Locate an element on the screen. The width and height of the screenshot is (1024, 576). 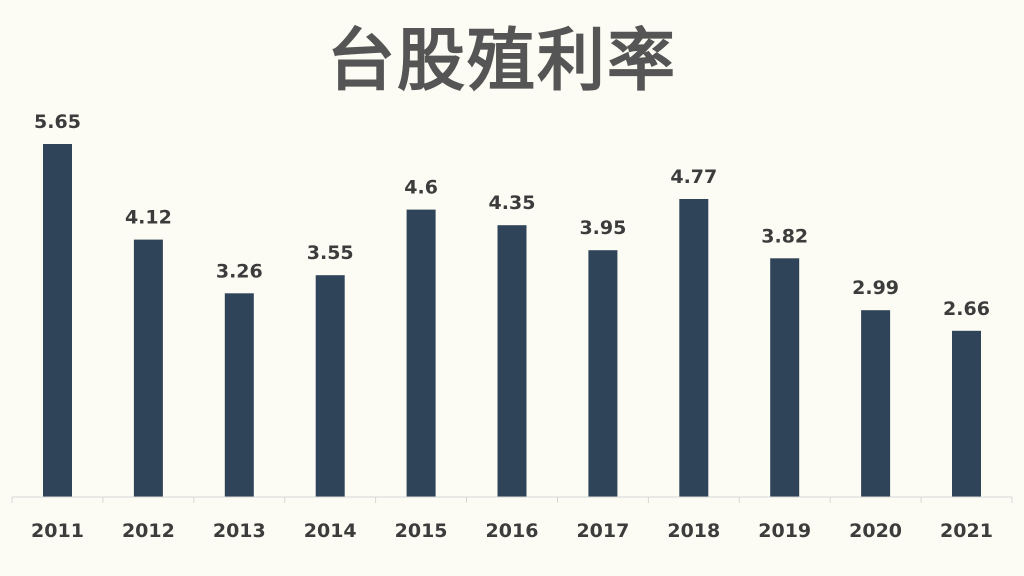
x-tick-label-2016: 2016 is located at coordinates (512, 531).